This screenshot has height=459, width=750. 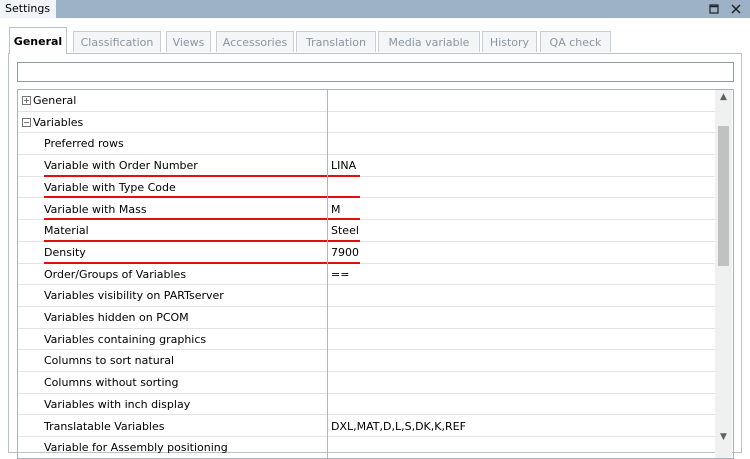 What do you see at coordinates (366, 231) in the screenshot?
I see `grid-row: Material Steel` at bounding box center [366, 231].